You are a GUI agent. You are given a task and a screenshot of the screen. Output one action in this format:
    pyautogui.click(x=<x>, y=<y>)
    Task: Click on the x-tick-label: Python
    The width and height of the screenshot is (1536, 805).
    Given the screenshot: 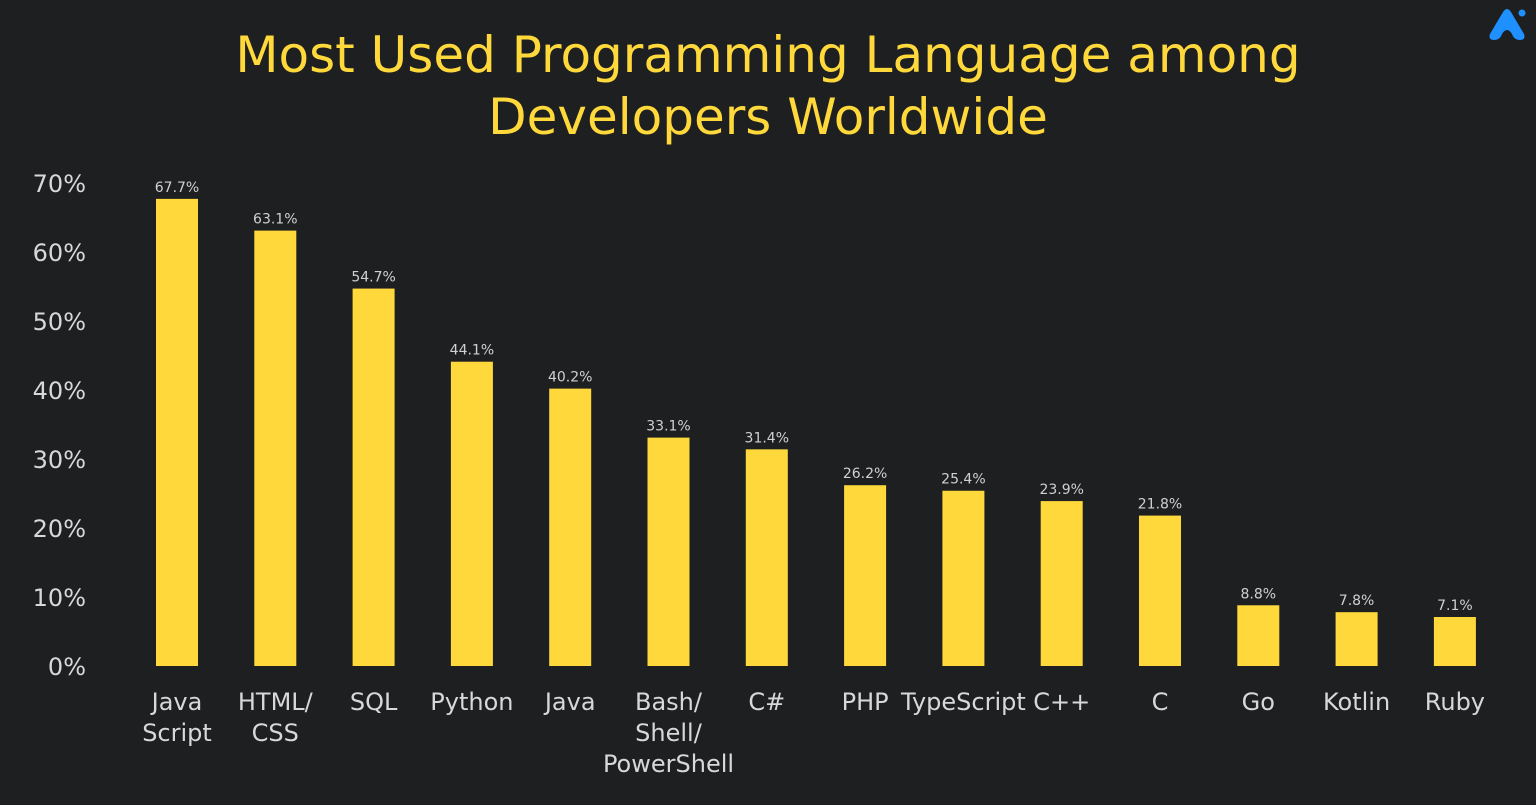 What is the action you would take?
    pyautogui.click(x=471, y=702)
    